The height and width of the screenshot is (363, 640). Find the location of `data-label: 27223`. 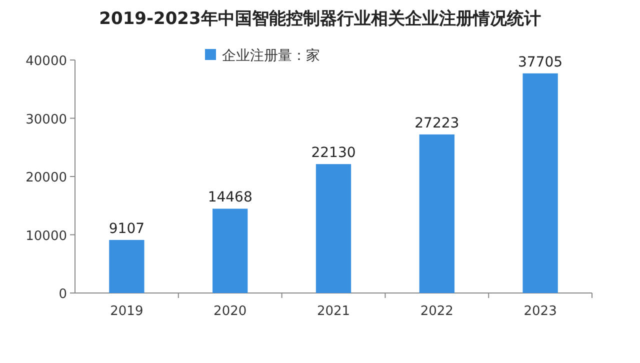

data-label: 27223 is located at coordinates (437, 123).